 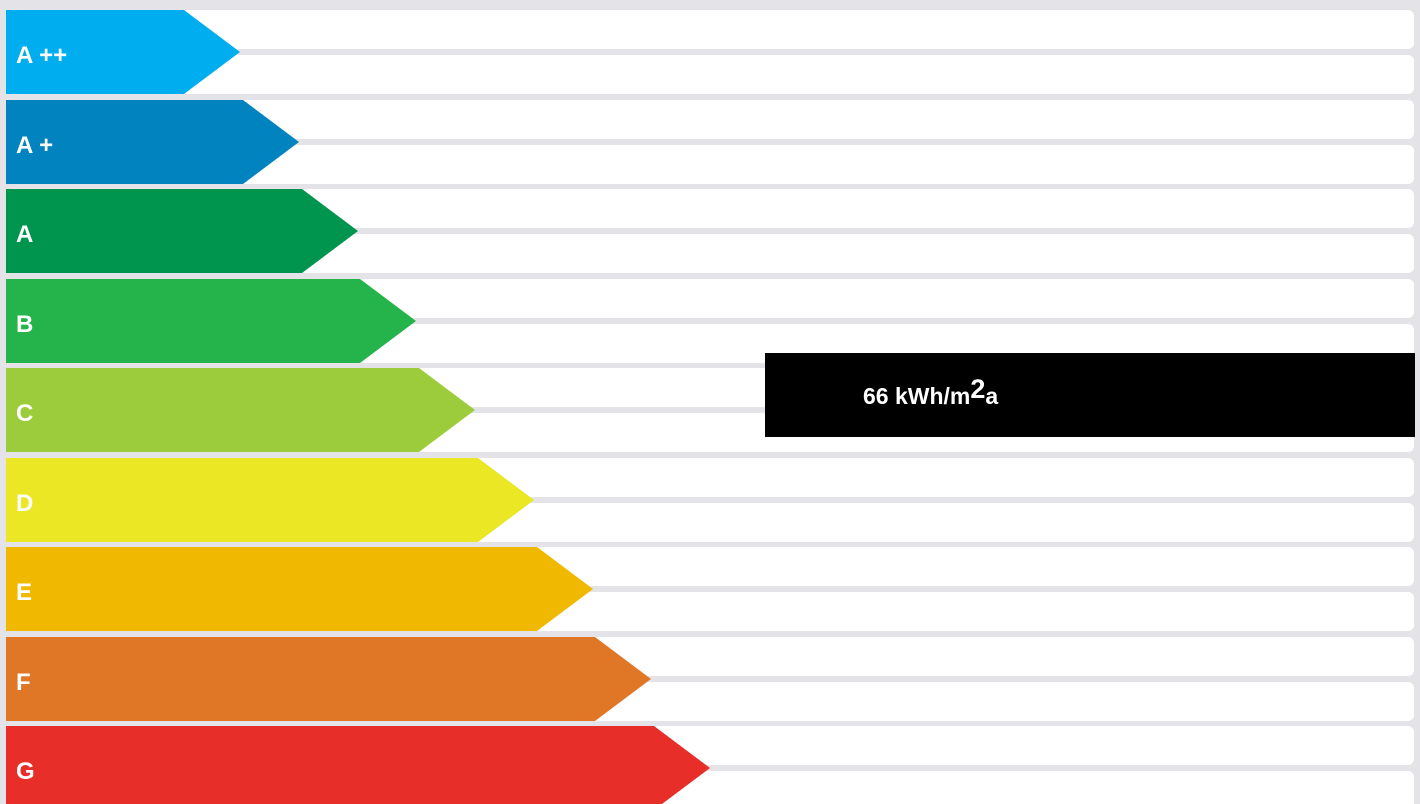 What do you see at coordinates (42, 55) in the screenshot?
I see `class-label: A ++` at bounding box center [42, 55].